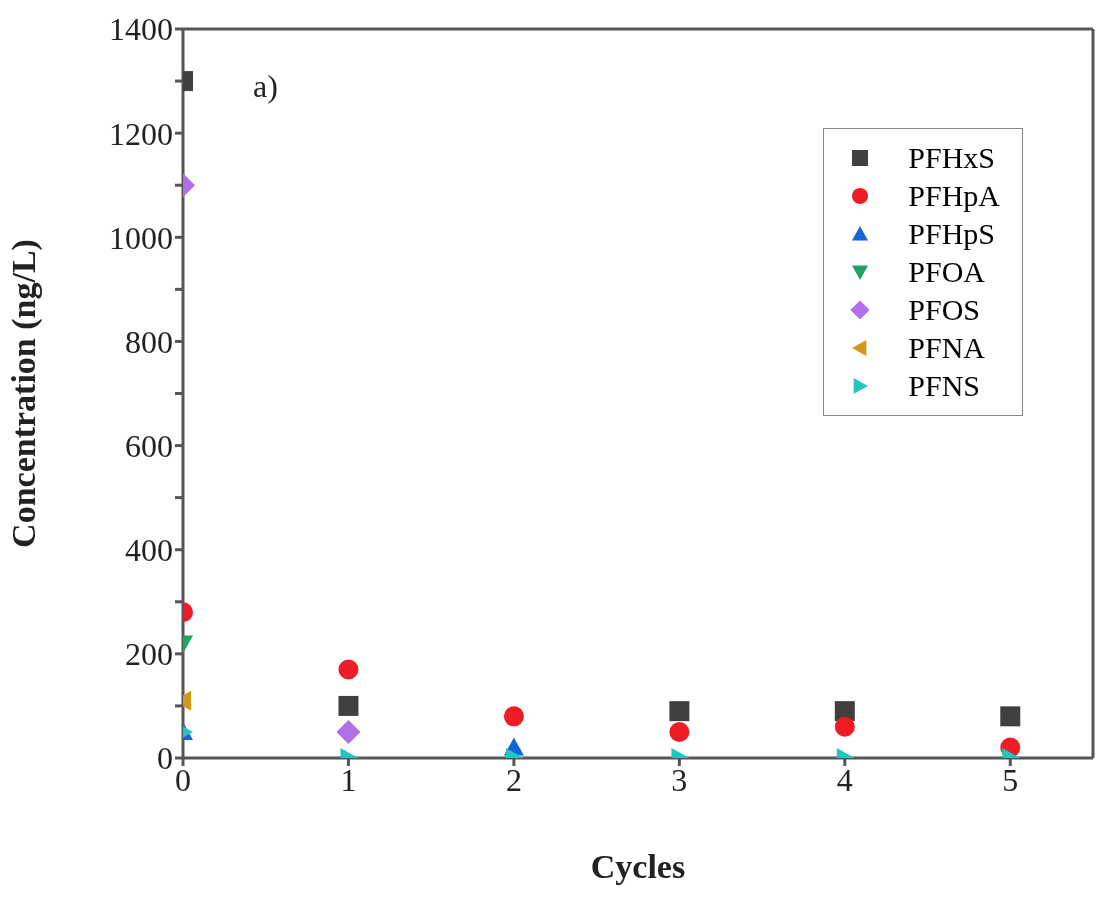 The image size is (1098, 920). What do you see at coordinates (946, 348) in the screenshot?
I see `legend-label: PFNA` at bounding box center [946, 348].